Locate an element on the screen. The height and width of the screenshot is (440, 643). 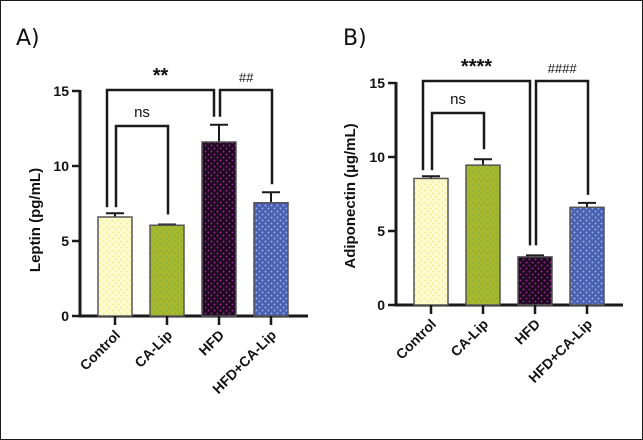
significance-label: ## is located at coordinates (246, 77).